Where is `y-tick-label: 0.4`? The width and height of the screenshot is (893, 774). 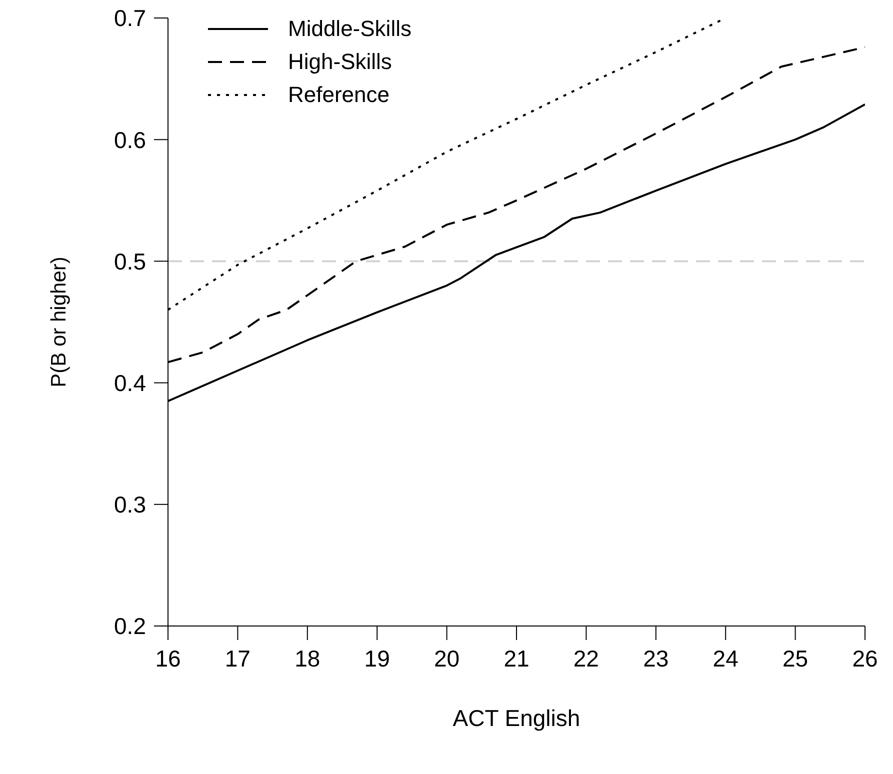
y-tick-label: 0.4 is located at coordinates (130, 383).